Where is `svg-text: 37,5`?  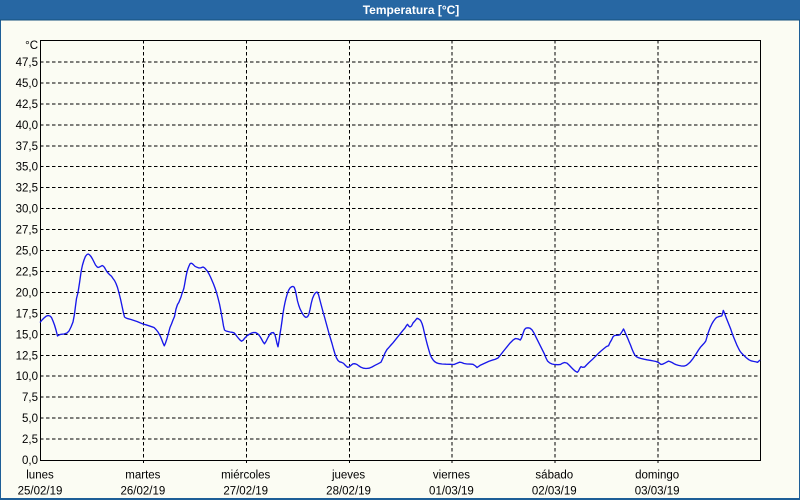
svg-text: 37,5 is located at coordinates (27, 147).